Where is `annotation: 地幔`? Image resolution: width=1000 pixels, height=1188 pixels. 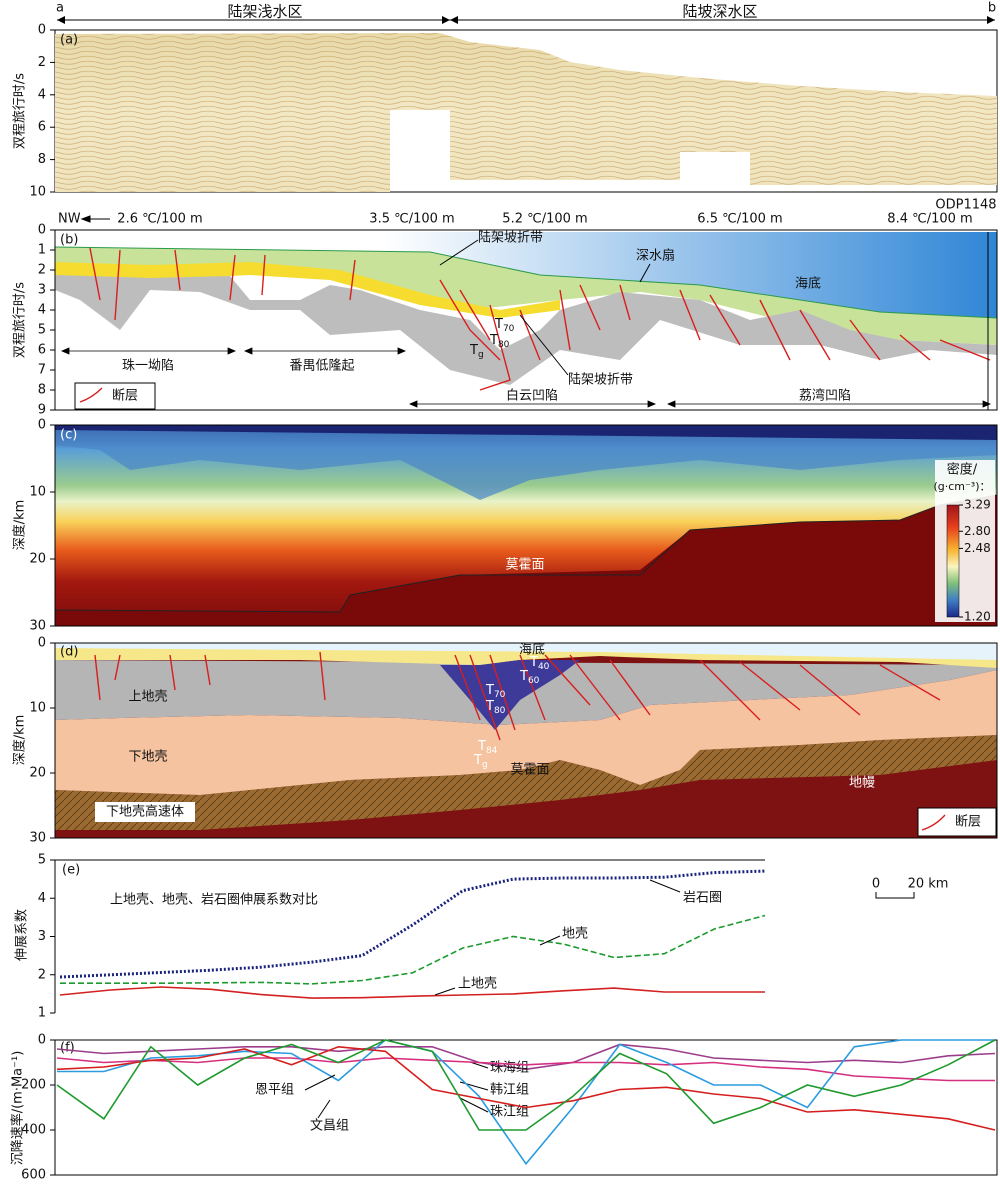 annotation: 地幔 is located at coordinates (862, 783).